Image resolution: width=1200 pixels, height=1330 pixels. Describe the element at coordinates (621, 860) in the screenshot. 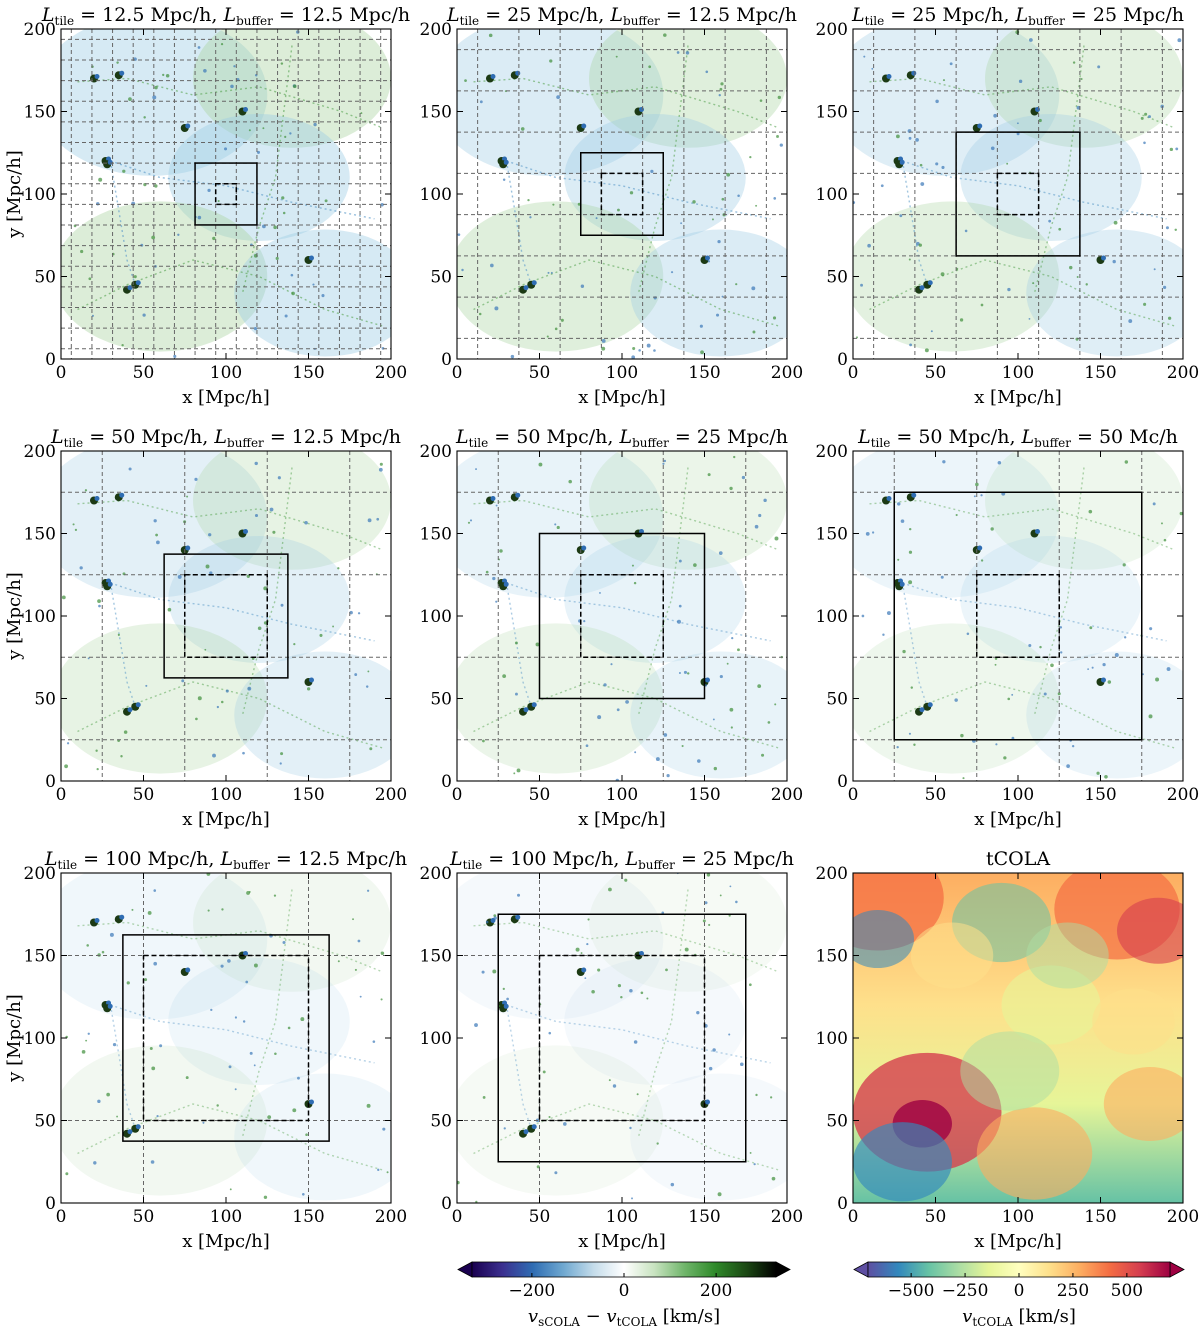

I see `panel-title: Ltile = 100 Mpc/h, Lbuffer = 25 Mpc/h` at that location.